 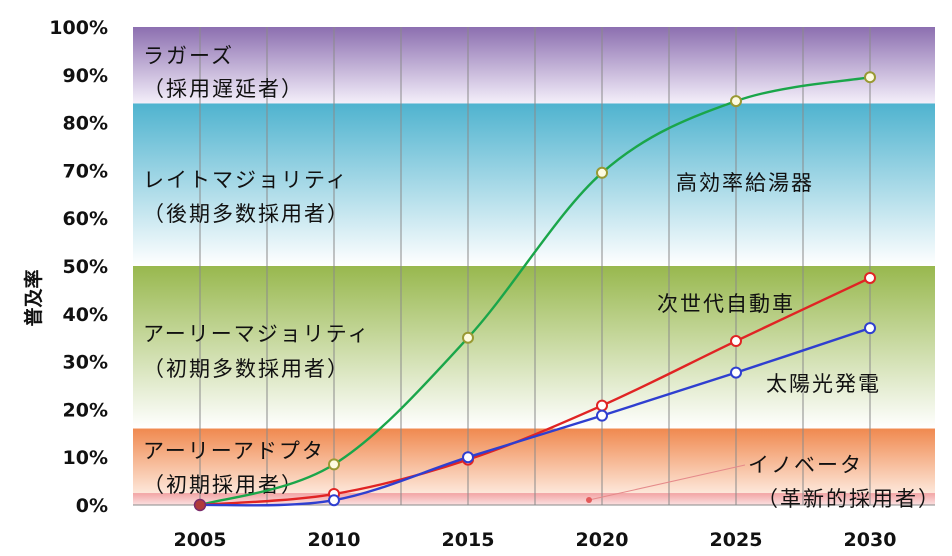 What do you see at coordinates (334, 540) in the screenshot?
I see `x-tick-1: 2010` at bounding box center [334, 540].